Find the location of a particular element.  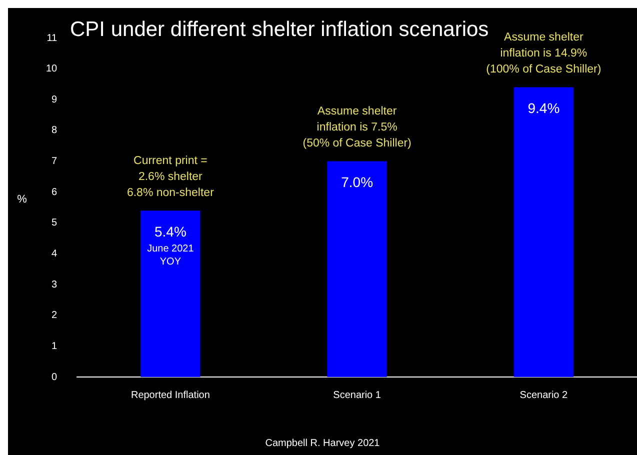

data-label: 5.4% is located at coordinates (170, 231).